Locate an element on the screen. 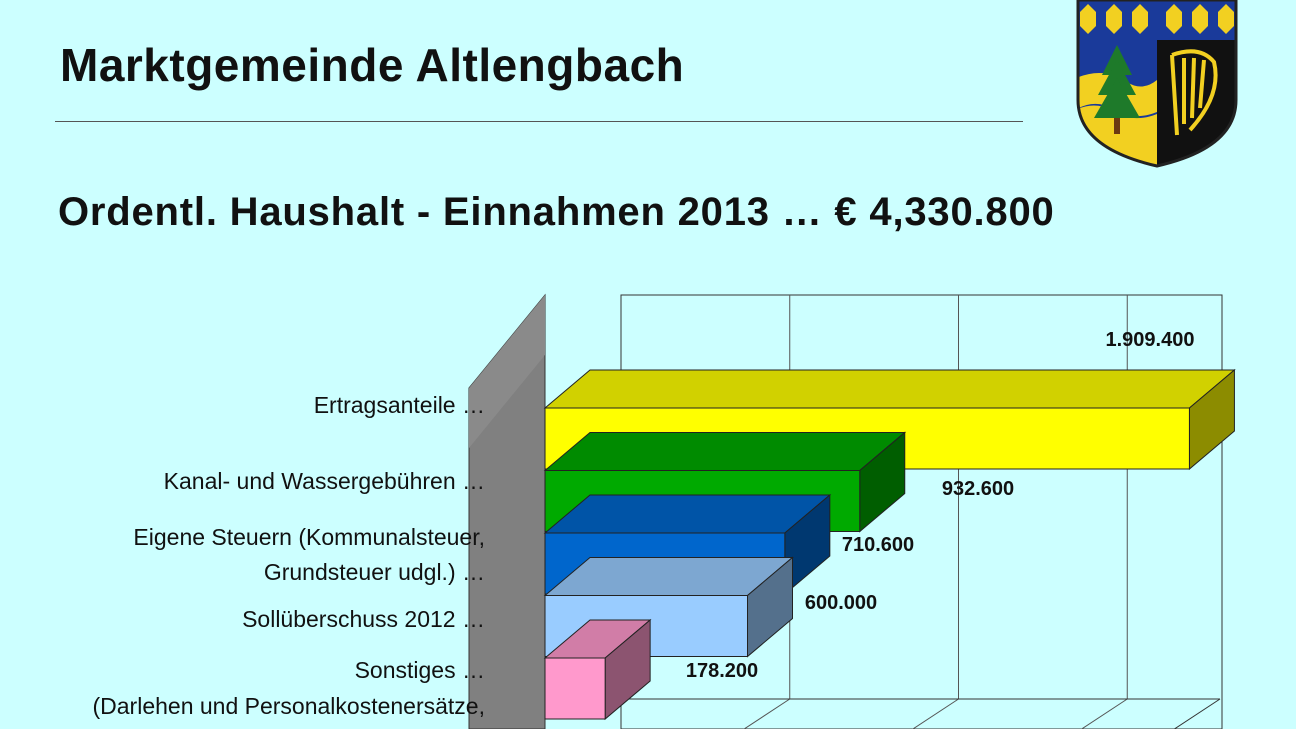 The height and width of the screenshot is (729, 1296). data-label-2: 932.600 is located at coordinates (978, 489).